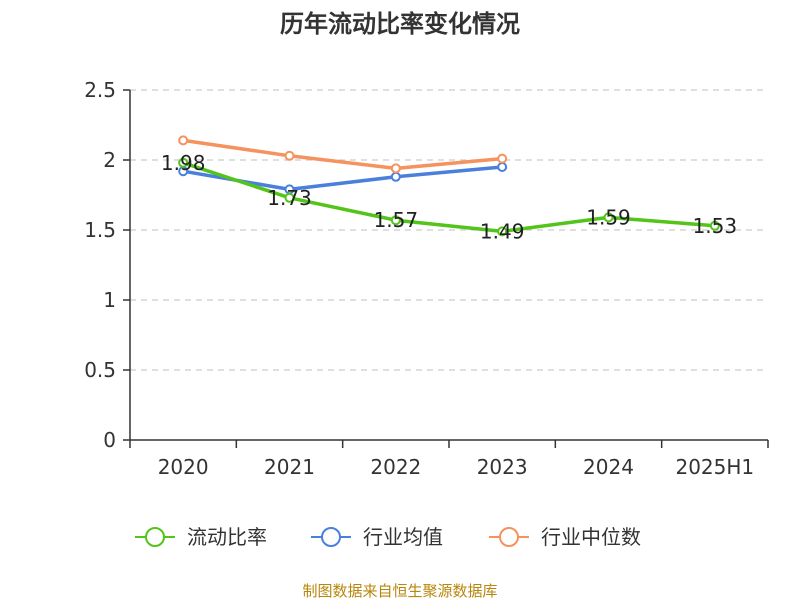 This screenshot has width=800, height=600. Describe the element at coordinates (502, 467) in the screenshot. I see `x-tick-label: 2023` at that location.